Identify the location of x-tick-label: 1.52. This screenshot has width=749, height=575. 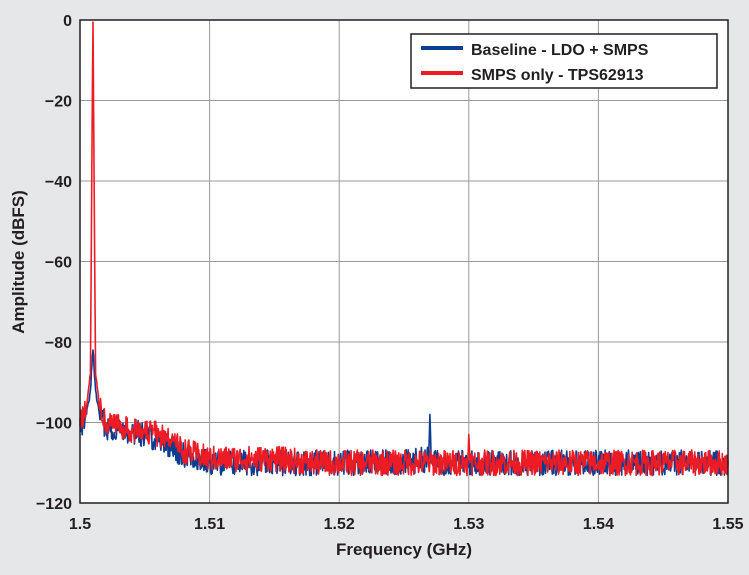
(339, 524).